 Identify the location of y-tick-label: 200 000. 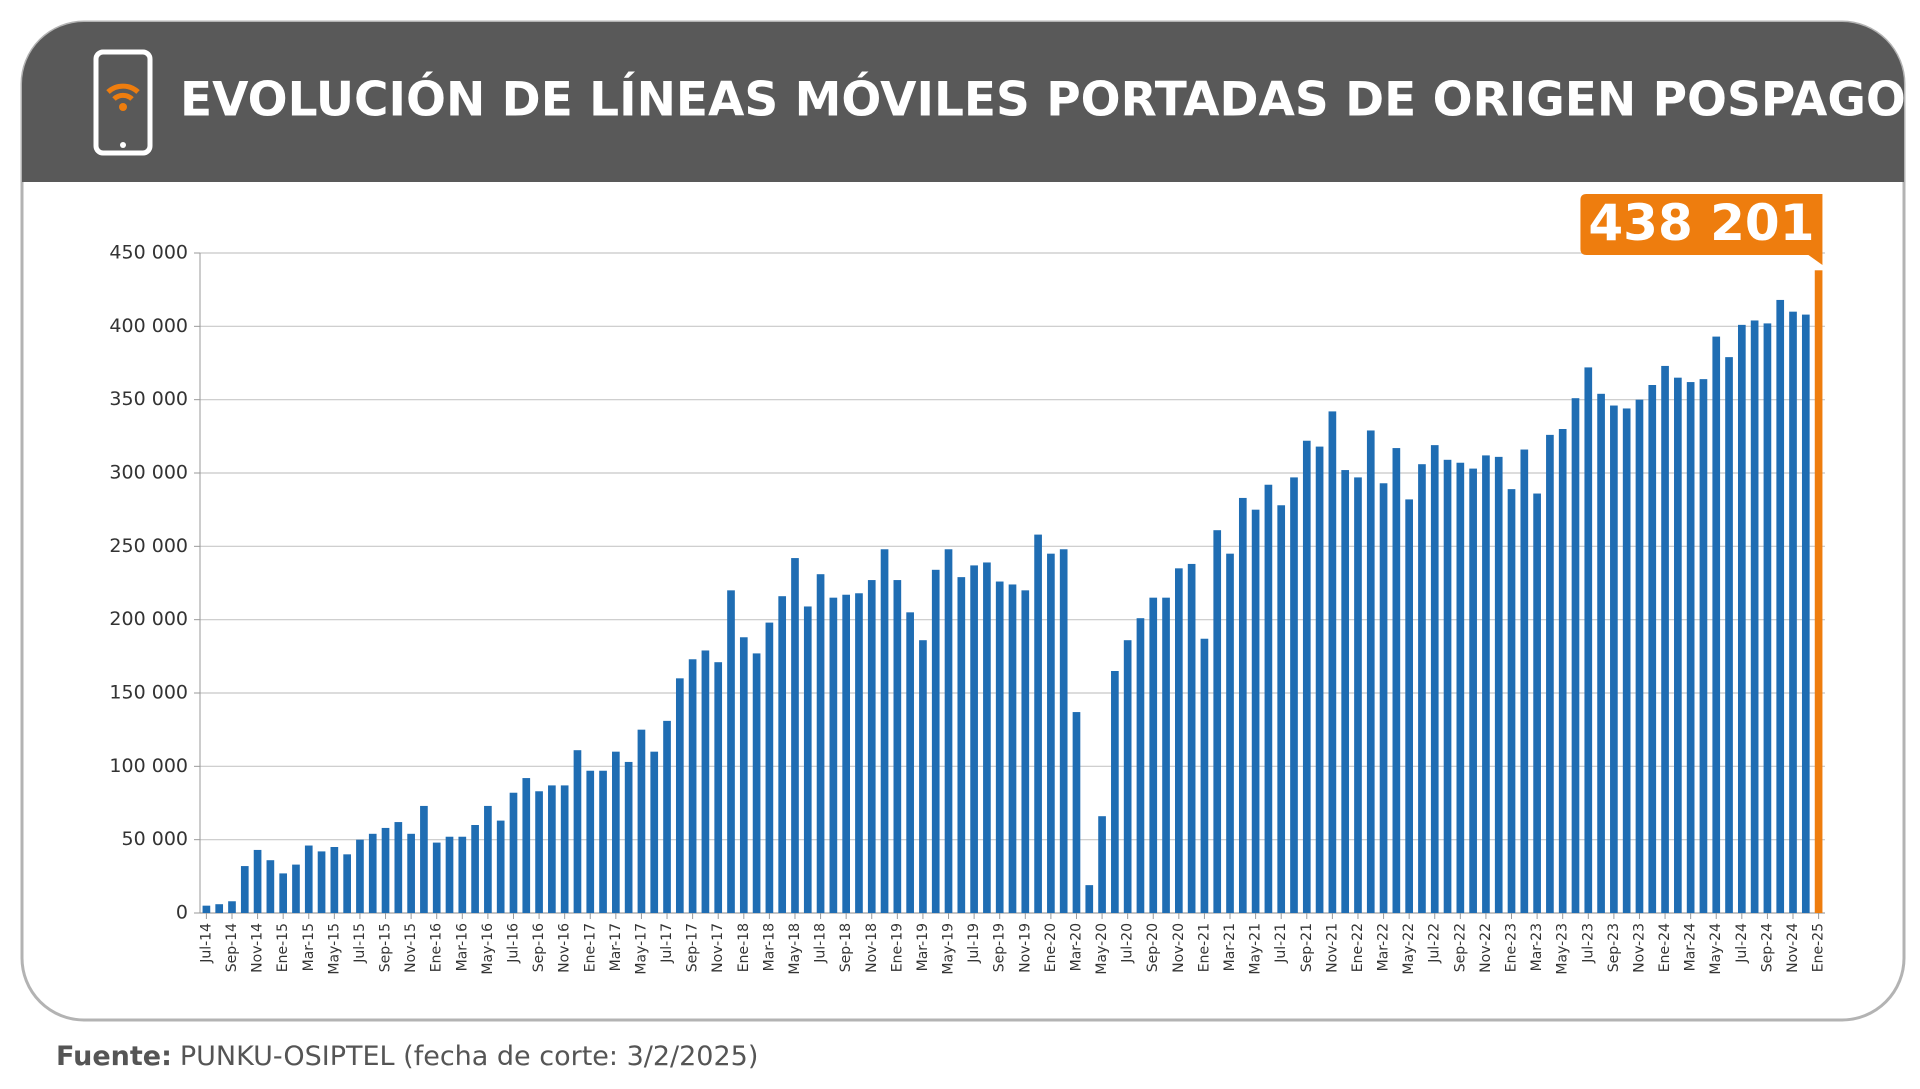
(148, 619).